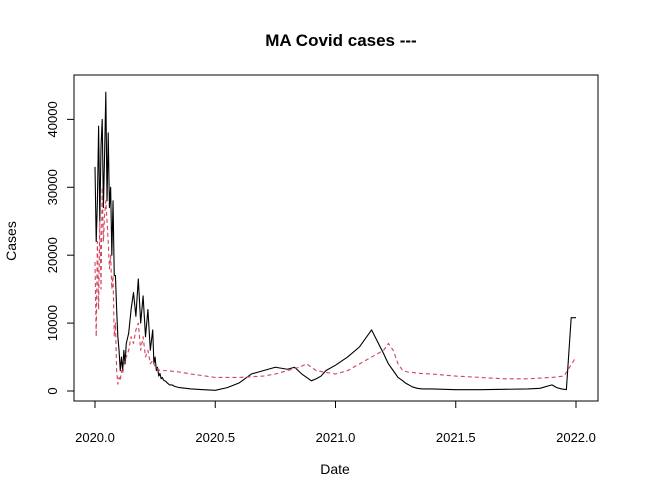  What do you see at coordinates (11, 241) in the screenshot?
I see `y-axis-label: Cases` at bounding box center [11, 241].